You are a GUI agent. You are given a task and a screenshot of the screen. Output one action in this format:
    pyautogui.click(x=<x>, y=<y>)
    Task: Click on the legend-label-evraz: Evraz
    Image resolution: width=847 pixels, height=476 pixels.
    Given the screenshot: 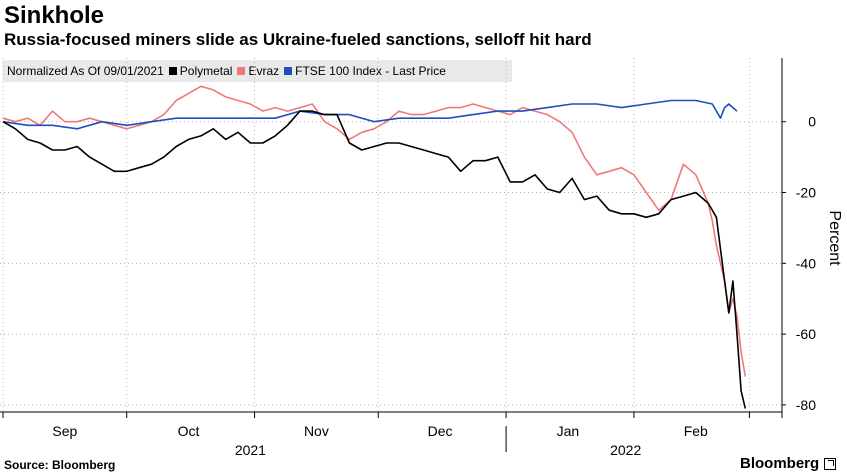 What is the action you would take?
    pyautogui.click(x=264, y=71)
    